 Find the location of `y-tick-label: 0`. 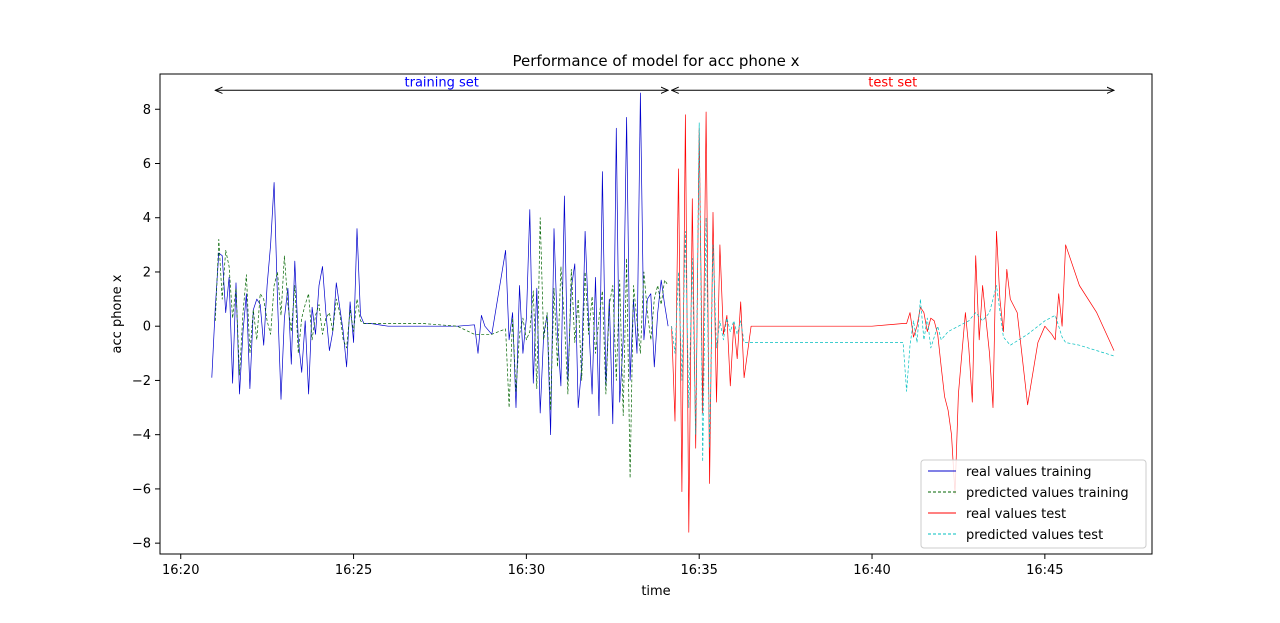

y-tick-label: 0 is located at coordinates (147, 327).